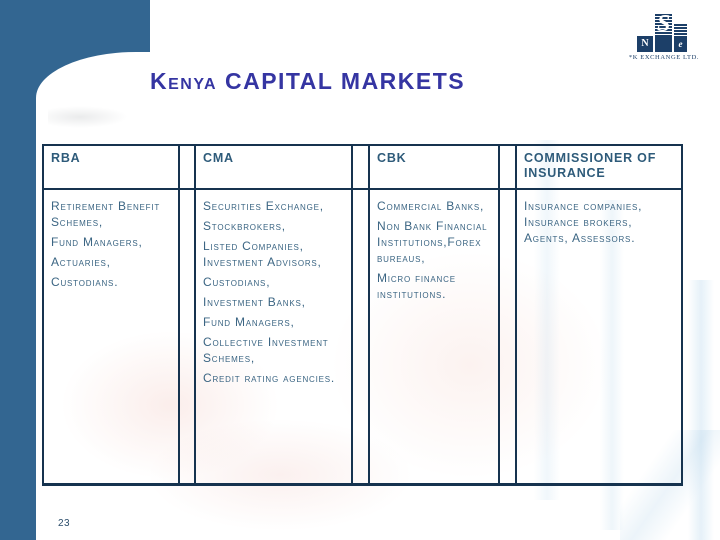  I want to click on nse-logo: N e S *K EXCHANGE LTD., so click(664, 36).